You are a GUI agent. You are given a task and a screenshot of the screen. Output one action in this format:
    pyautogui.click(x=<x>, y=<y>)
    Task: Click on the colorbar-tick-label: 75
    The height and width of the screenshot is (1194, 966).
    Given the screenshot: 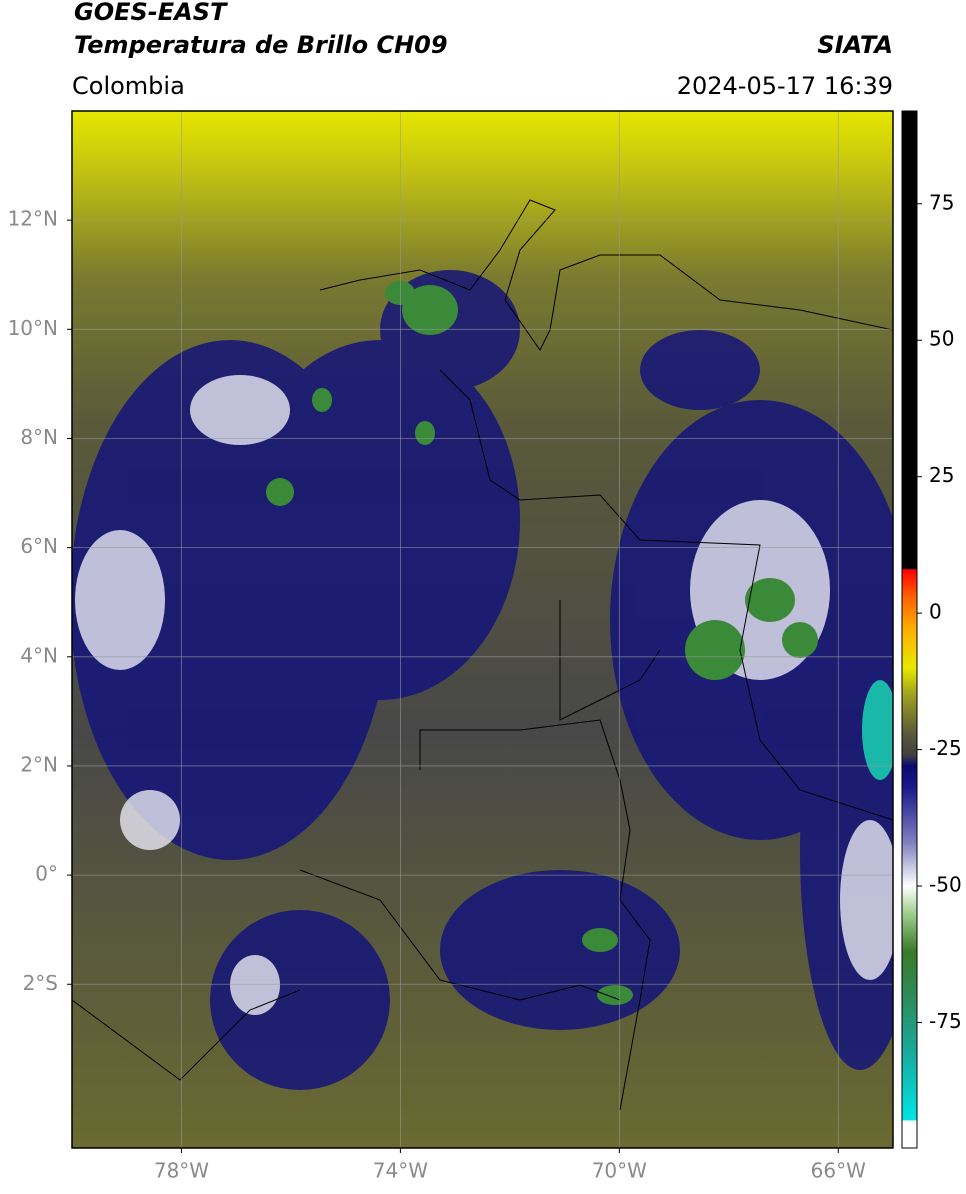 What is the action you would take?
    pyautogui.click(x=941, y=202)
    